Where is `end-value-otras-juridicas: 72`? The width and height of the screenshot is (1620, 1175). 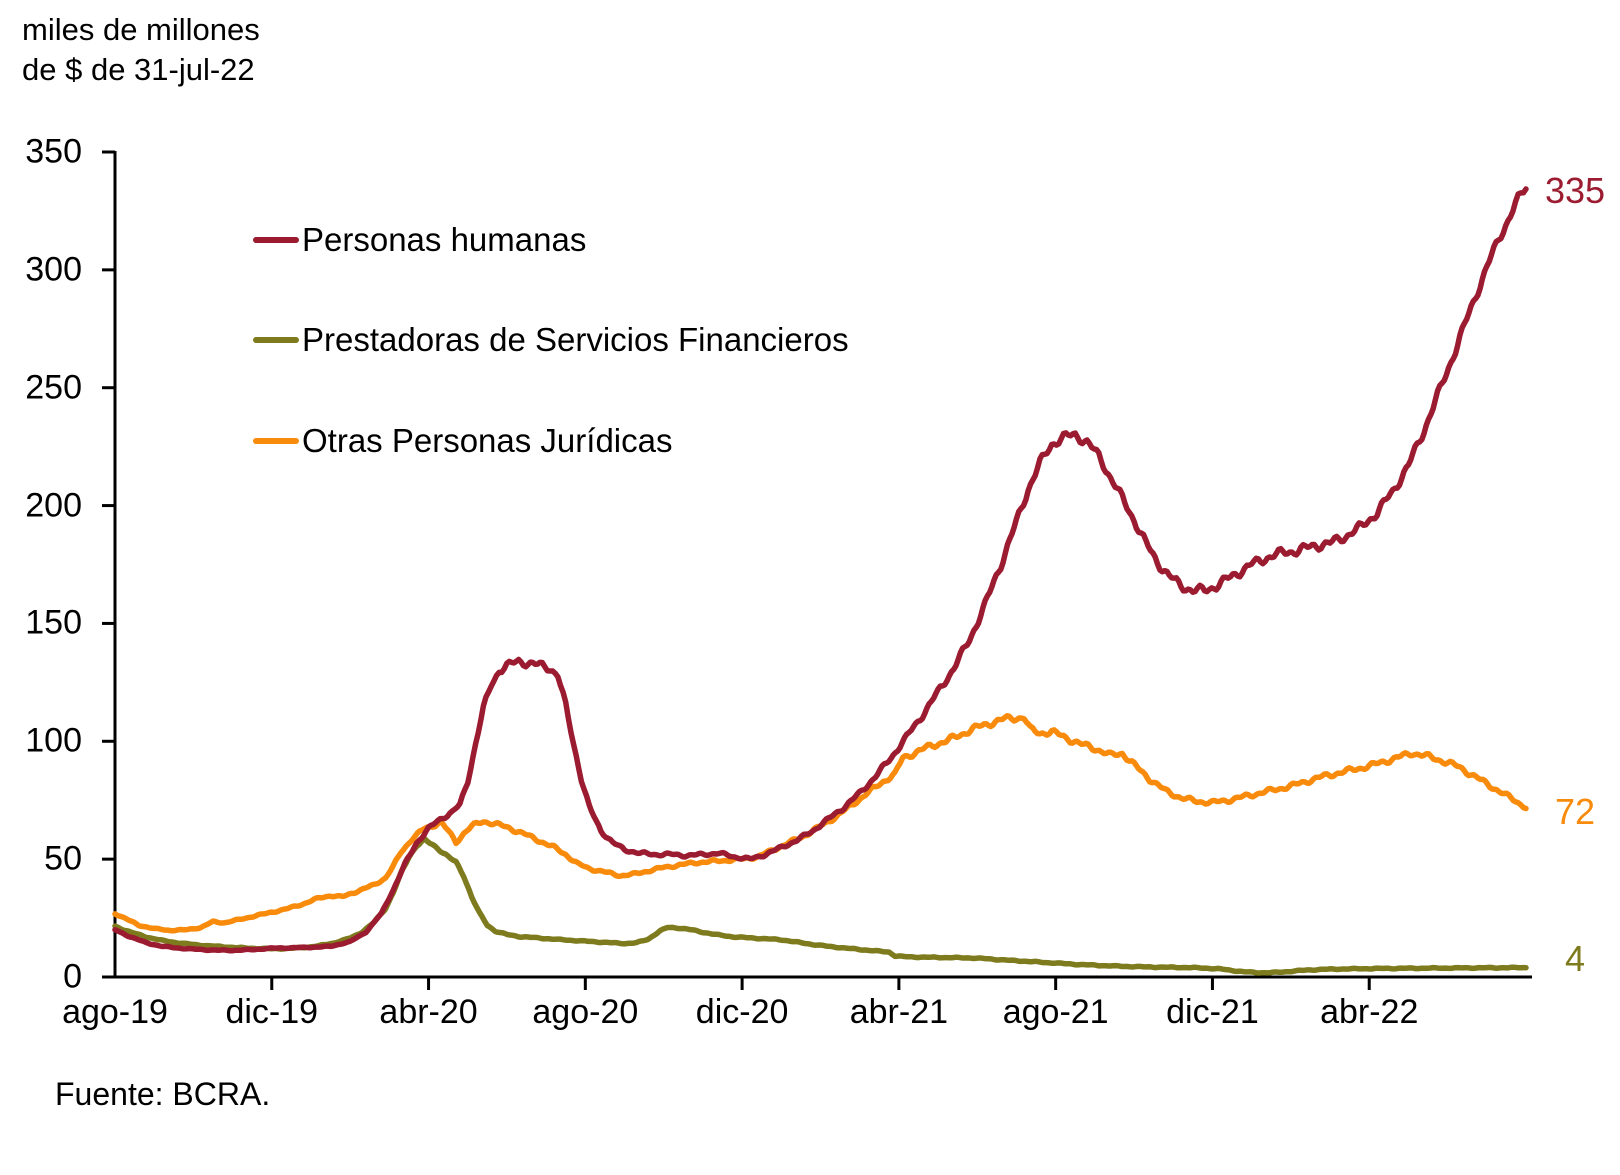 end-value-otras-juridicas: 72 is located at coordinates (1575, 812).